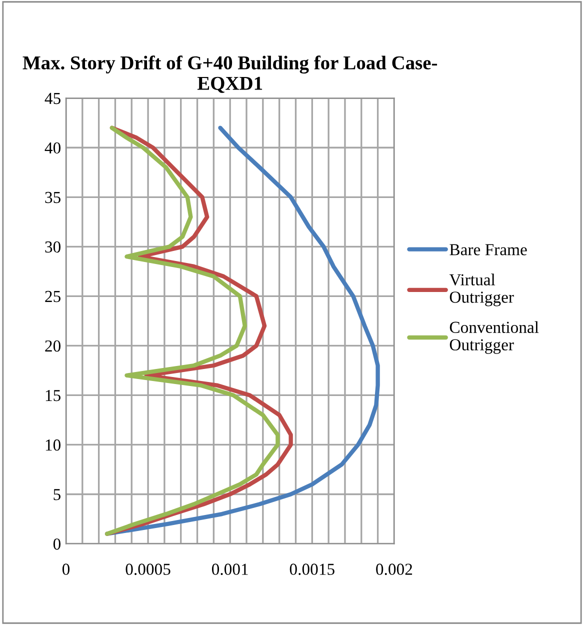  Describe the element at coordinates (494, 337) in the screenshot. I see `legend-label: Conventional Outrigger` at that location.